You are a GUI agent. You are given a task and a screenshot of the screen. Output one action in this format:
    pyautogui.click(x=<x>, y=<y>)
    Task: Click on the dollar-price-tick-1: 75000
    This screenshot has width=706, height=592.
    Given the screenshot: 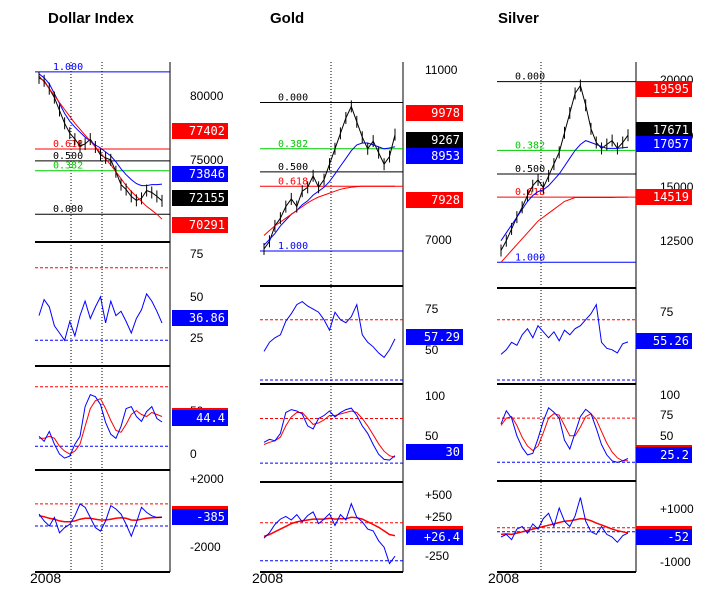 What is the action you would take?
    pyautogui.click(x=207, y=160)
    